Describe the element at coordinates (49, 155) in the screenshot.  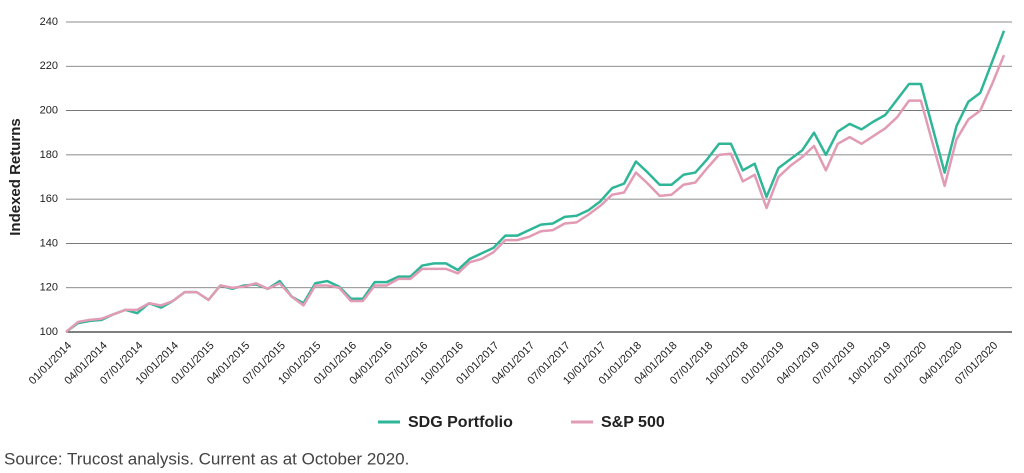
I see `y-tick-label: 180` at that location.